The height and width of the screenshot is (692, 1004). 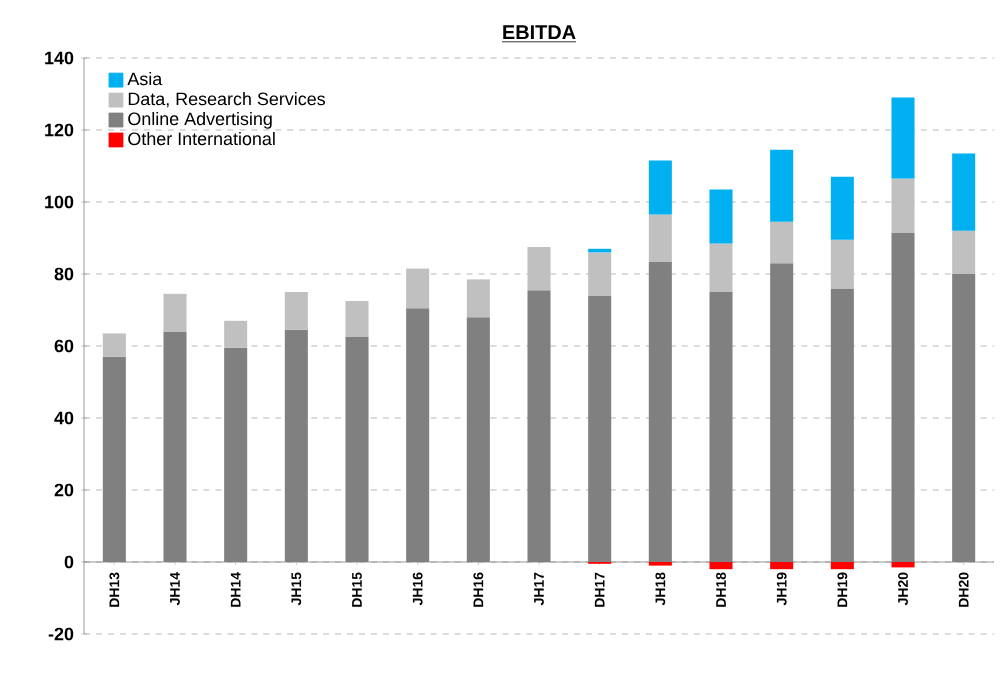 I want to click on y-tick-label: 140, so click(x=59, y=58).